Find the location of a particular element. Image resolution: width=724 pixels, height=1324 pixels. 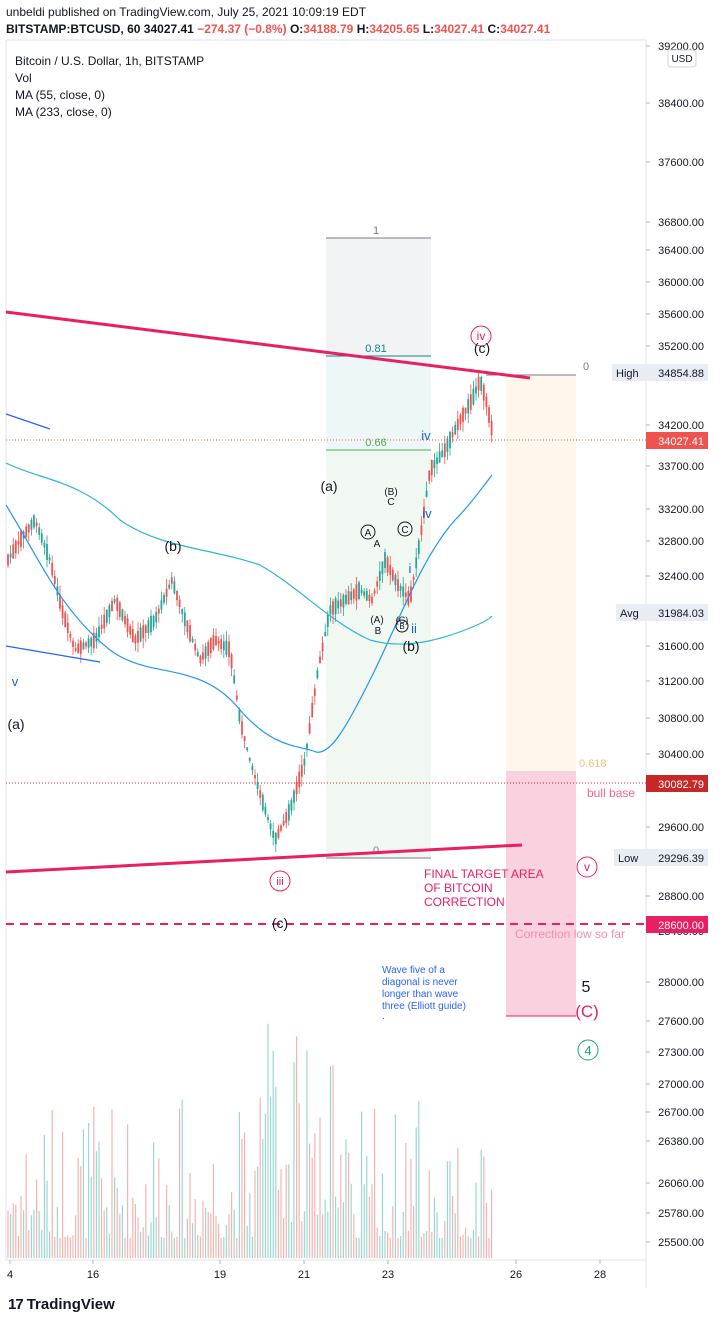

target-area is located at coordinates (541, 893).